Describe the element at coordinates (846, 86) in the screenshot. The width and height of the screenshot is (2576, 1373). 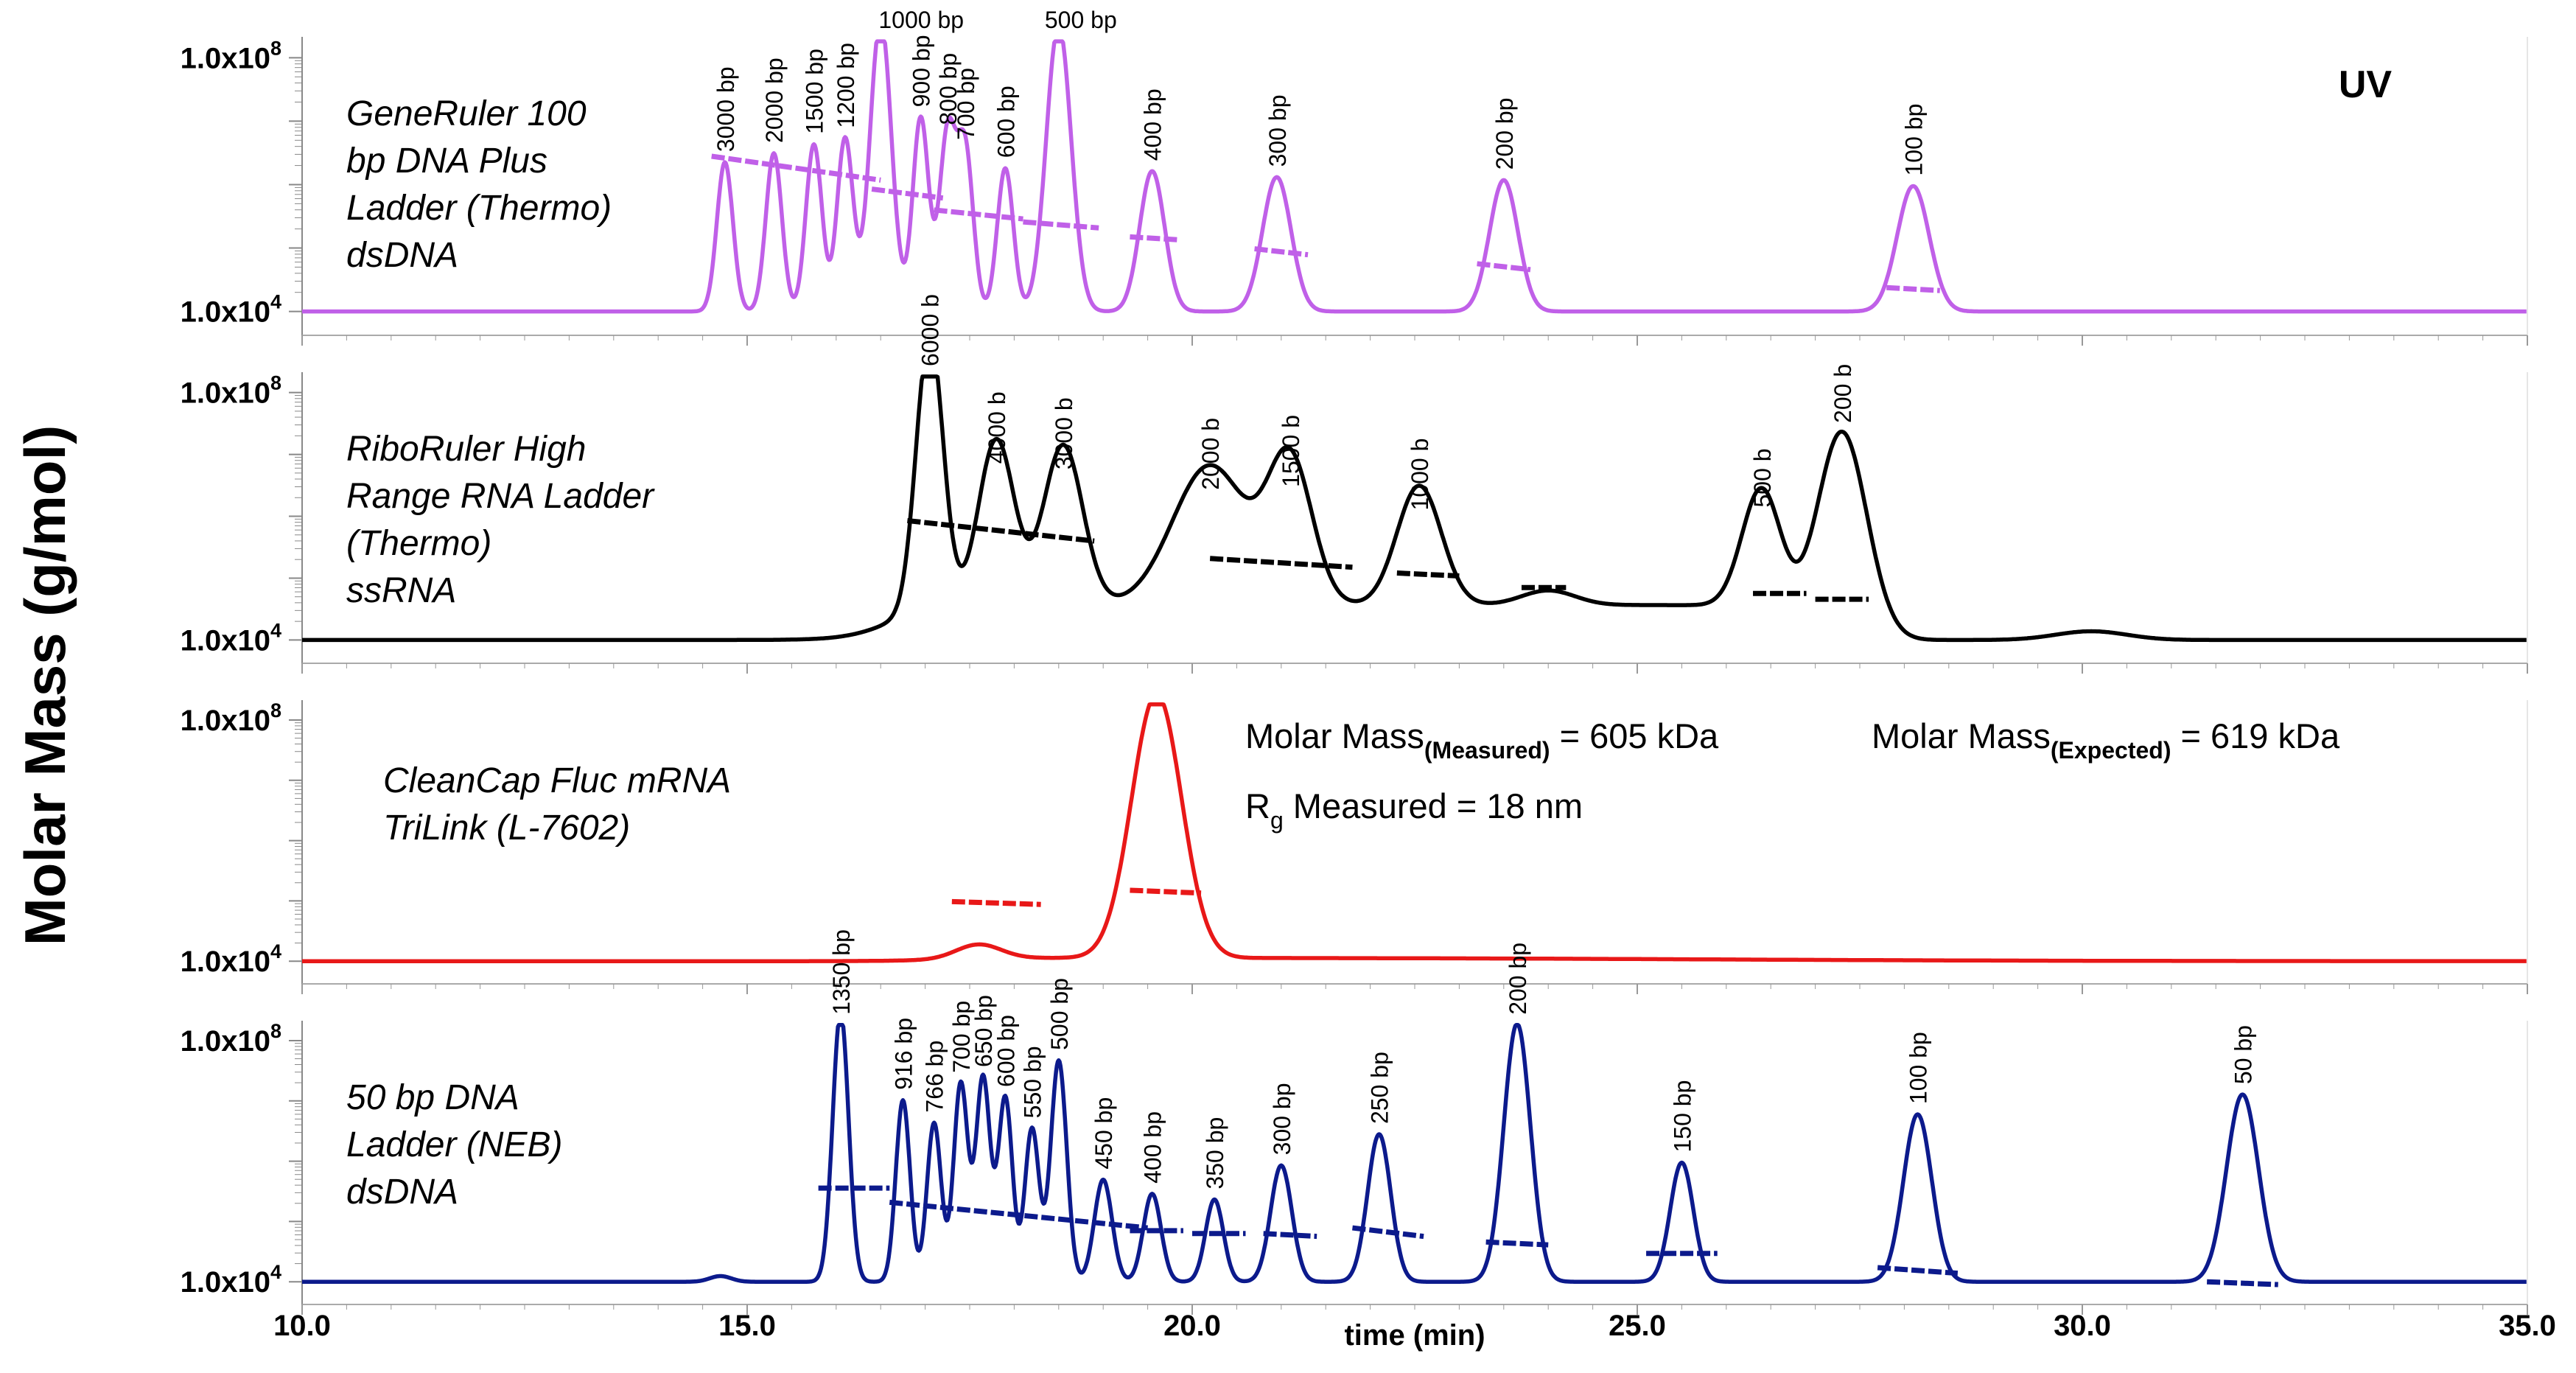
I see `peak-label: 1200 bp` at that location.